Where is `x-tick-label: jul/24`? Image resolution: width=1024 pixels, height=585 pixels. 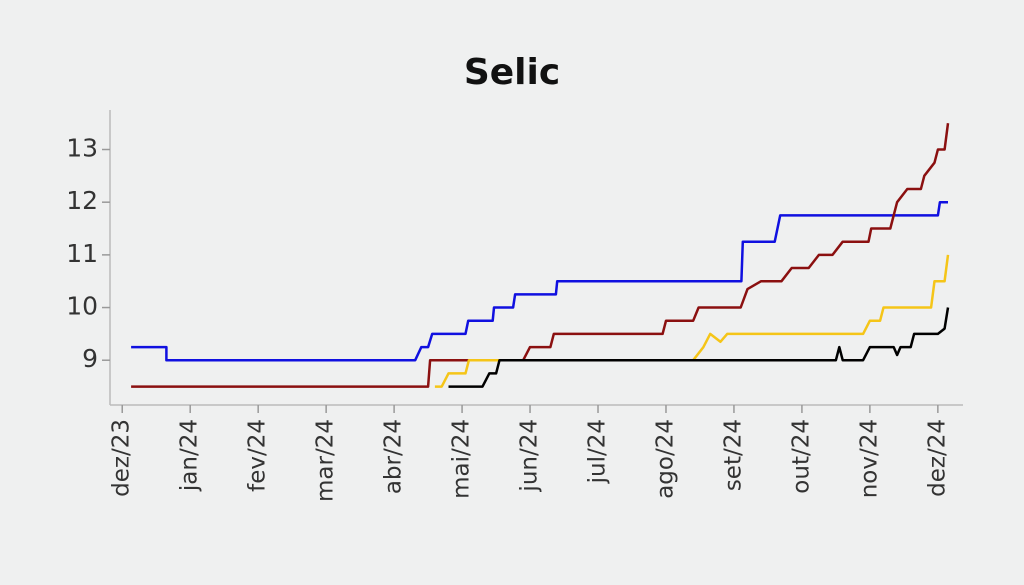
x-tick-label: jul/24 is located at coordinates (598, 451).